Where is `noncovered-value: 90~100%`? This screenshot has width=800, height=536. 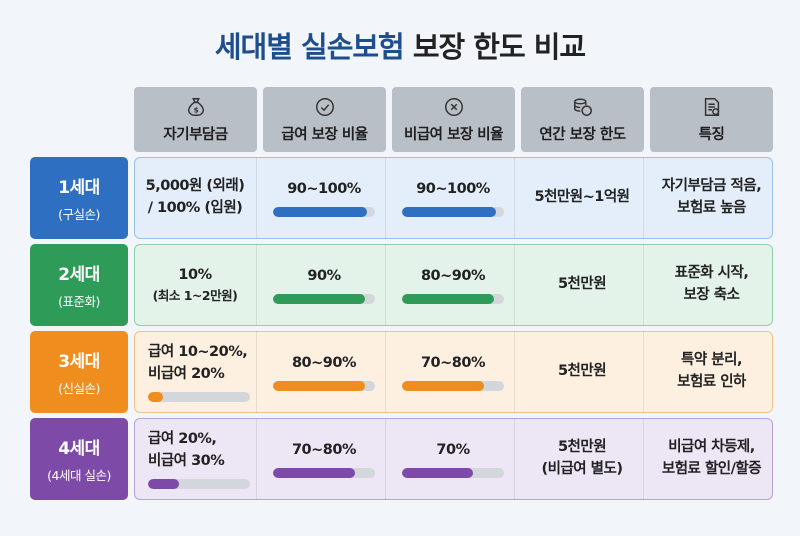
noncovered-value: 90~100% is located at coordinates (453, 188).